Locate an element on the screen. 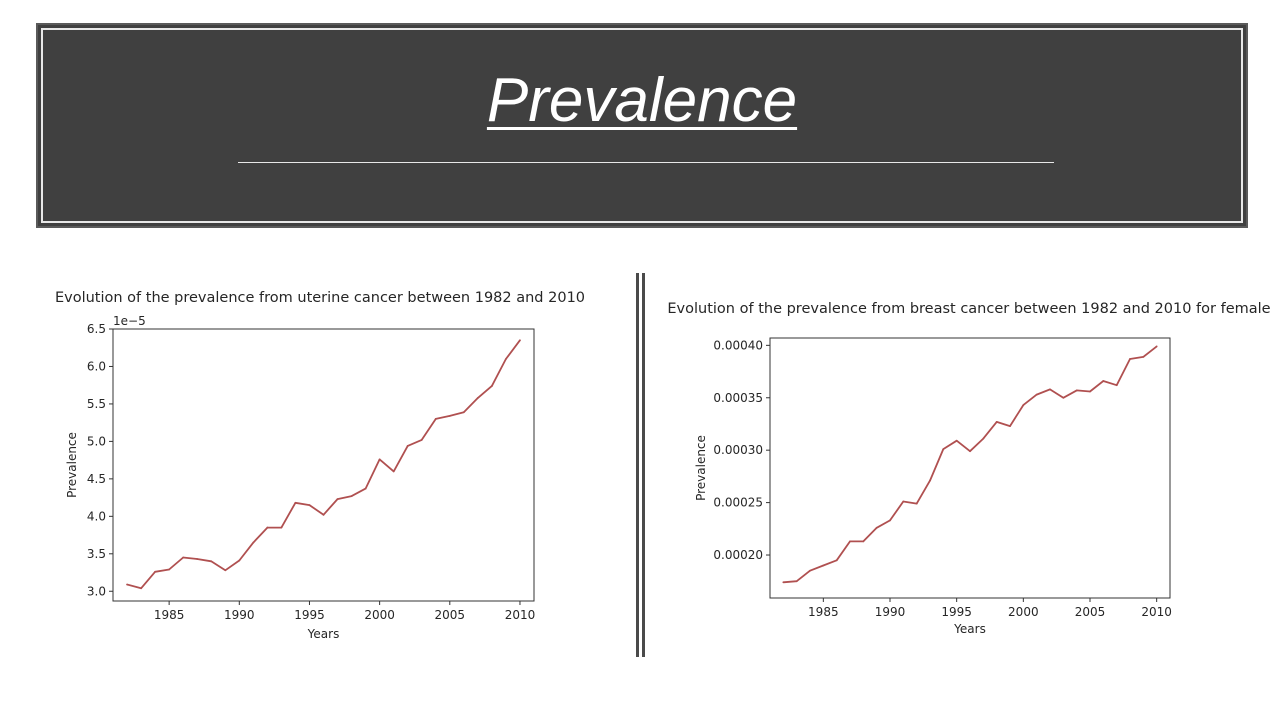  y-tick-label: 6.0 is located at coordinates (96, 366).